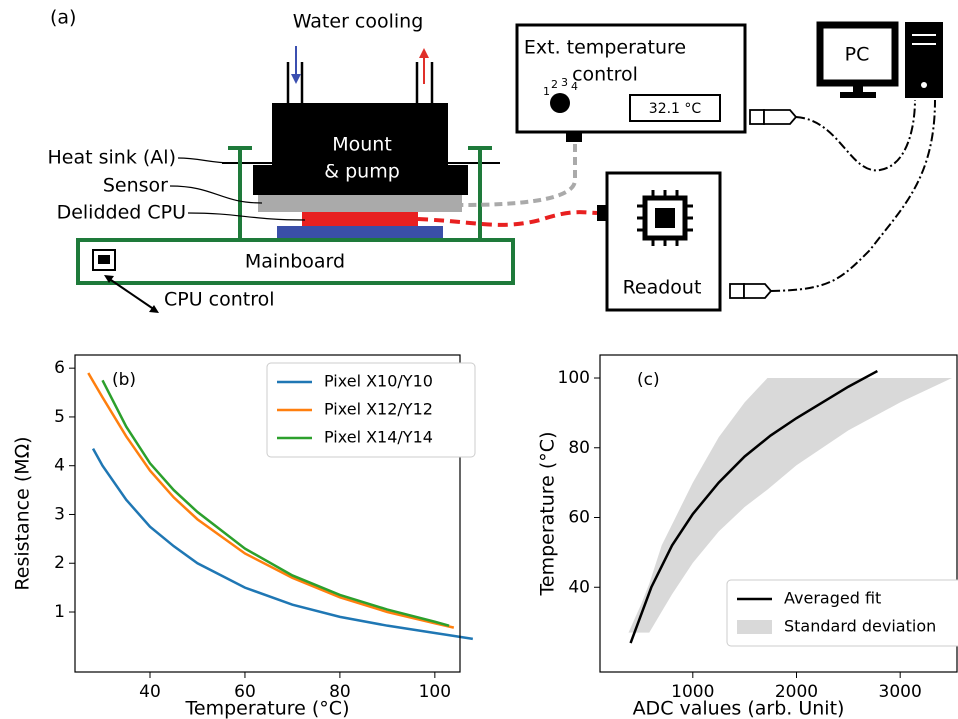 Image resolution: width=958 pixels, height=719 pixels. I want to click on panel-label: (b), so click(124, 380).